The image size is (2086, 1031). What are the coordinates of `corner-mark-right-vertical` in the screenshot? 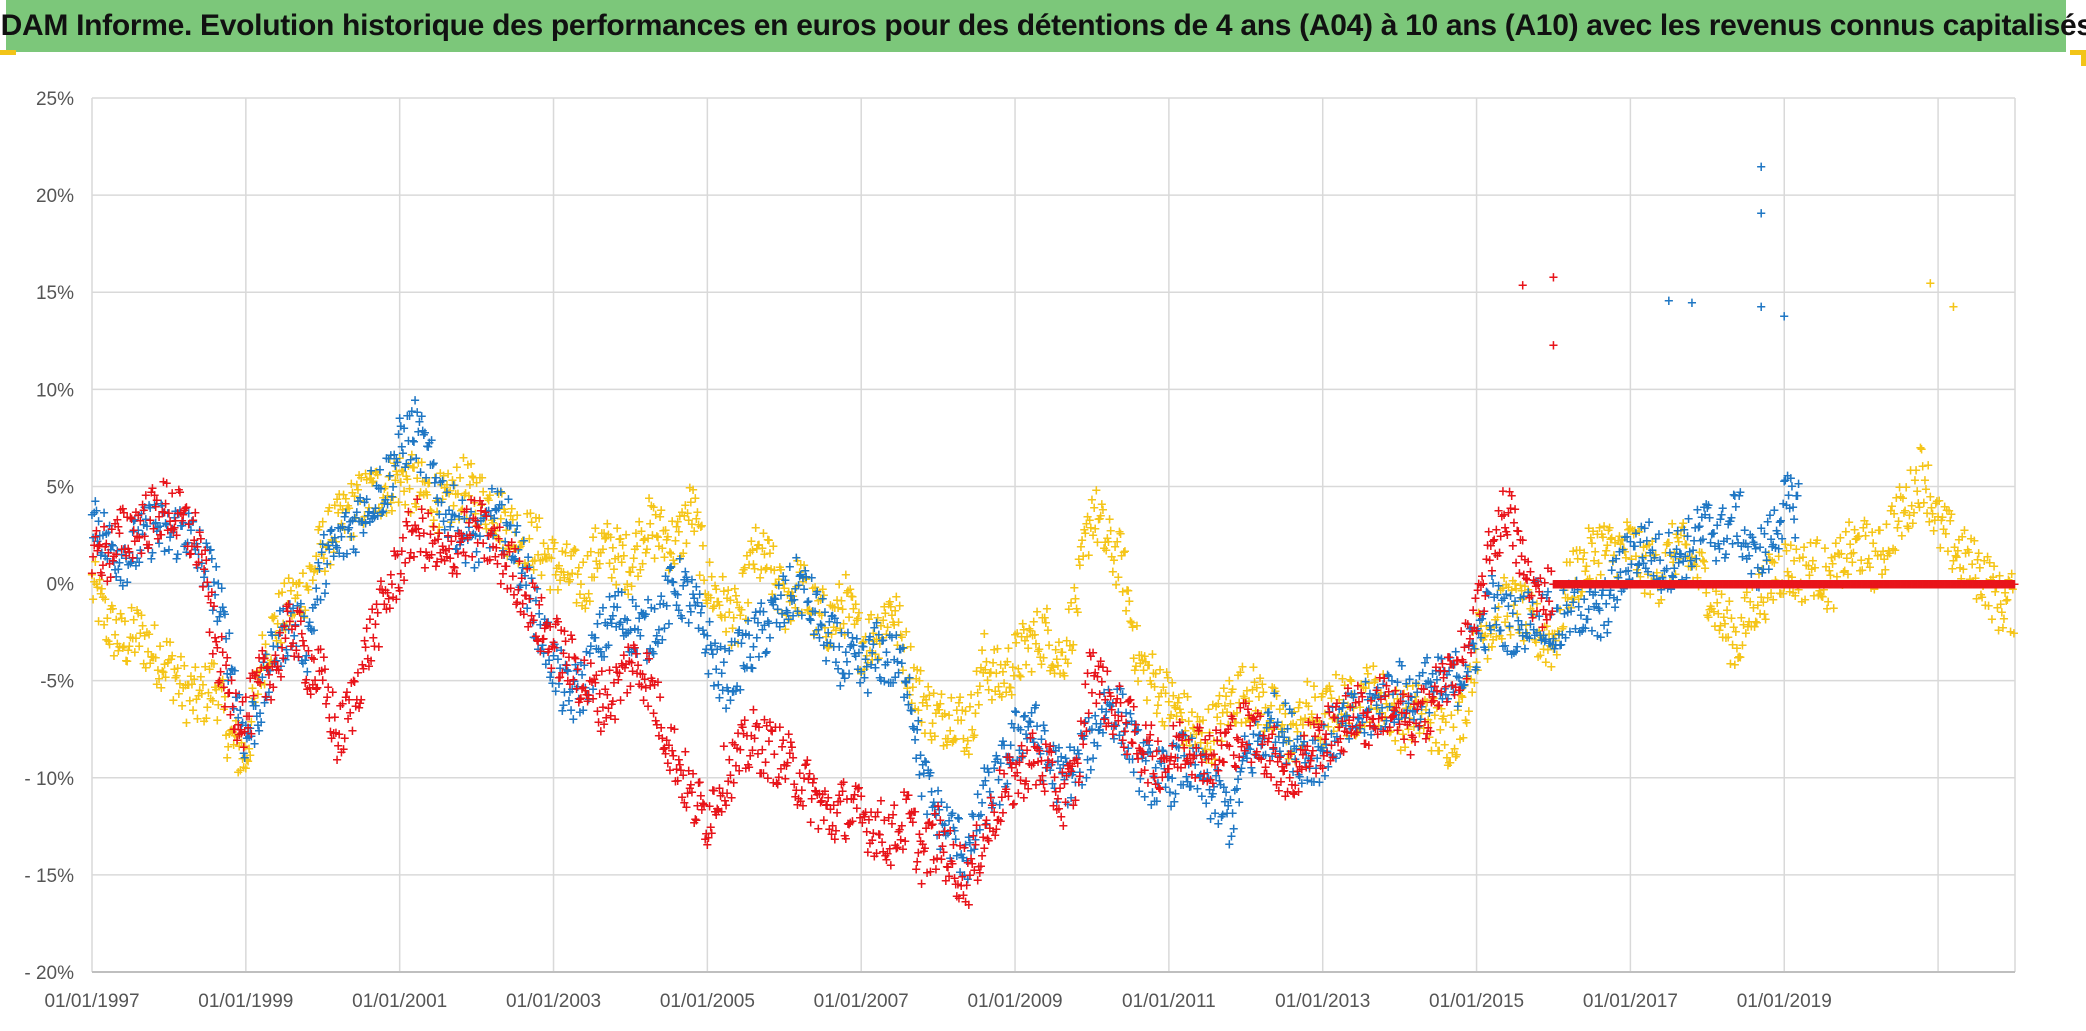 It's located at (2083, 58).